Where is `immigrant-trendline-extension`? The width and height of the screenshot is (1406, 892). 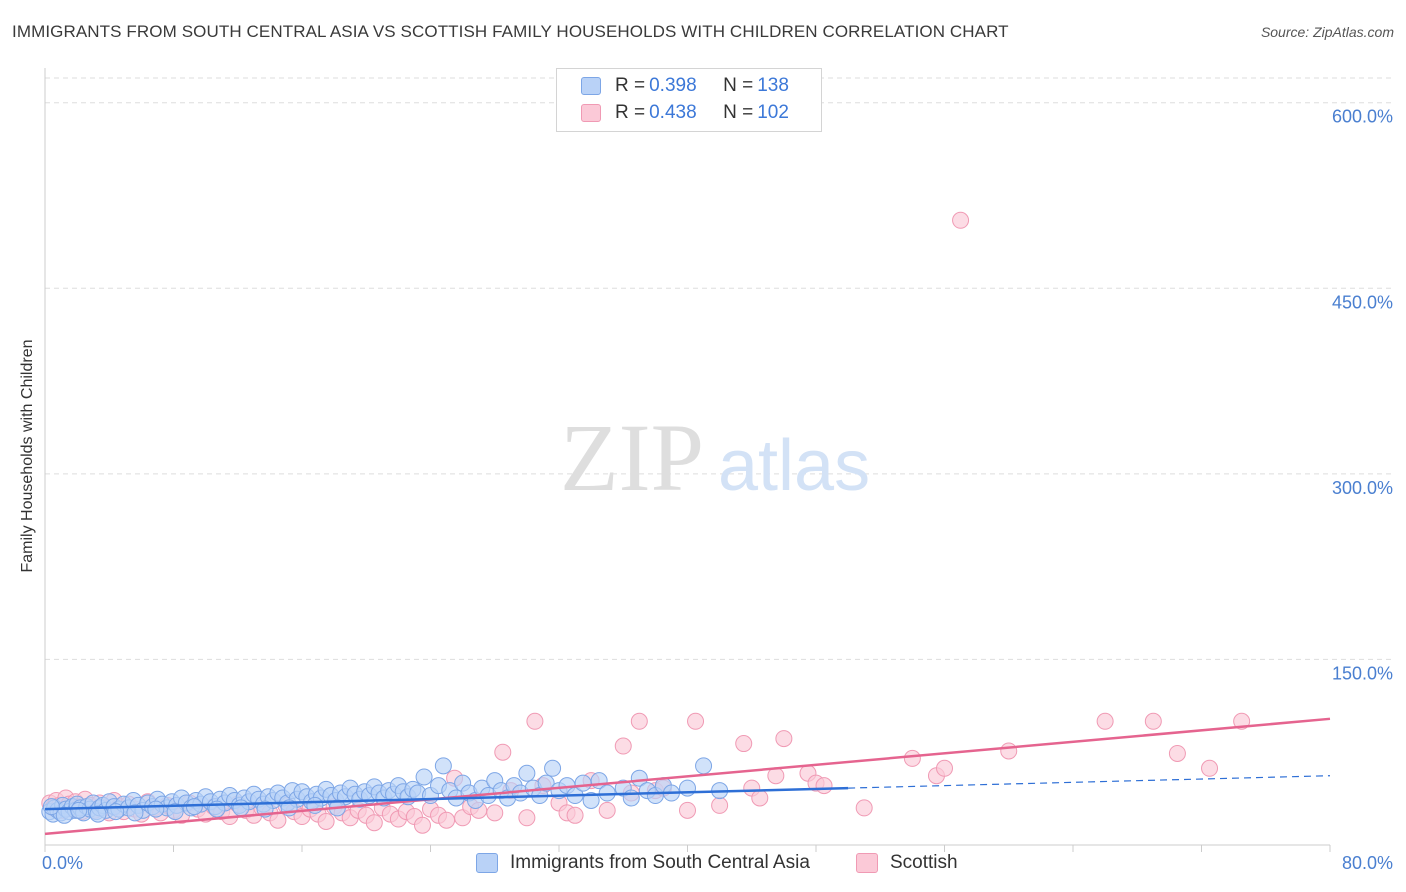 immigrant-trendline-extension is located at coordinates (1089, 782).